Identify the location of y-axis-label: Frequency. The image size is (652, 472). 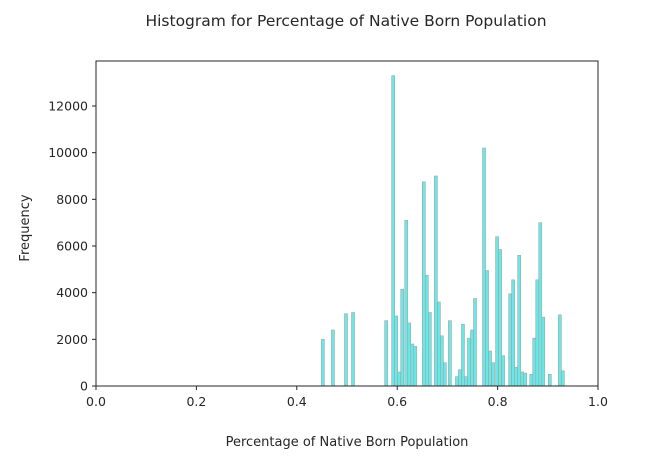
(25, 227).